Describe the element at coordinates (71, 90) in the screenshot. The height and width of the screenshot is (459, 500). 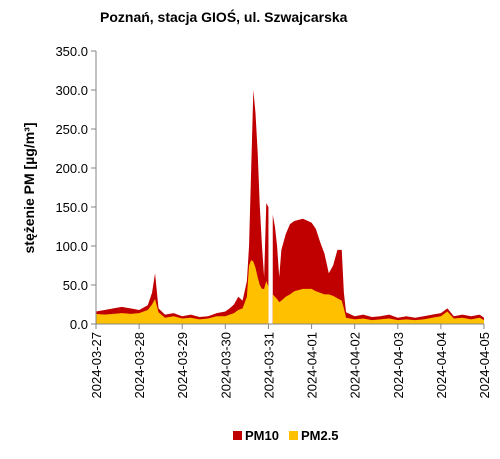
I see `y-tick-label: 300.0` at that location.